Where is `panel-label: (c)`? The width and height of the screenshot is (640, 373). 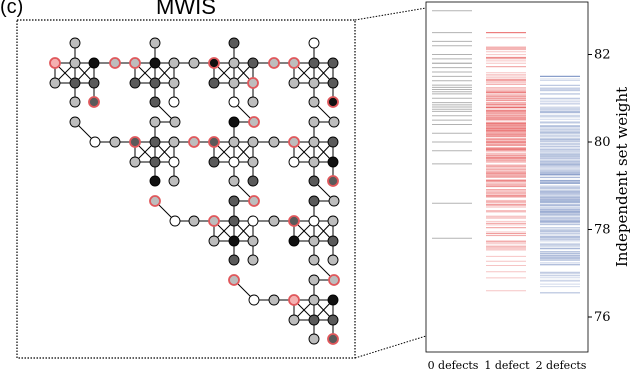 panel-label: (c) is located at coordinates (11, 9).